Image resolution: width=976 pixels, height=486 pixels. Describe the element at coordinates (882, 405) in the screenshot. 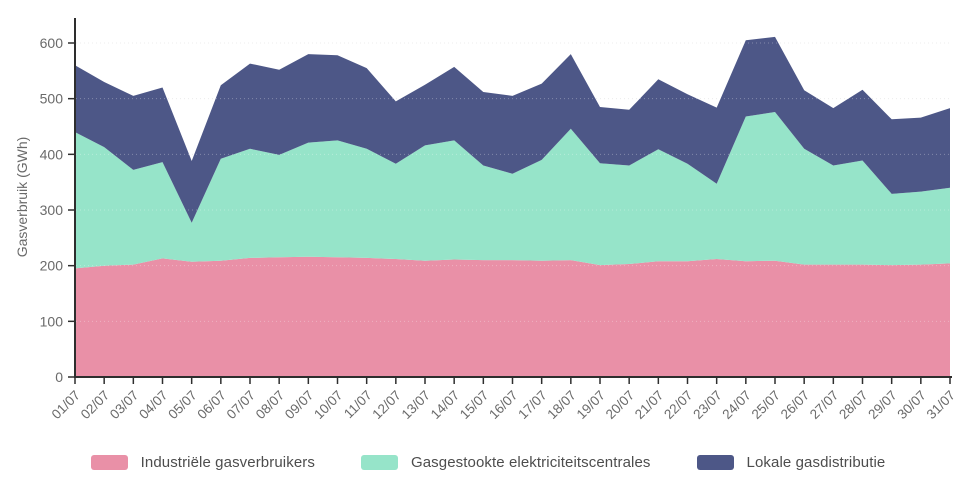

I see `x-tick-label: 29/07` at that location.